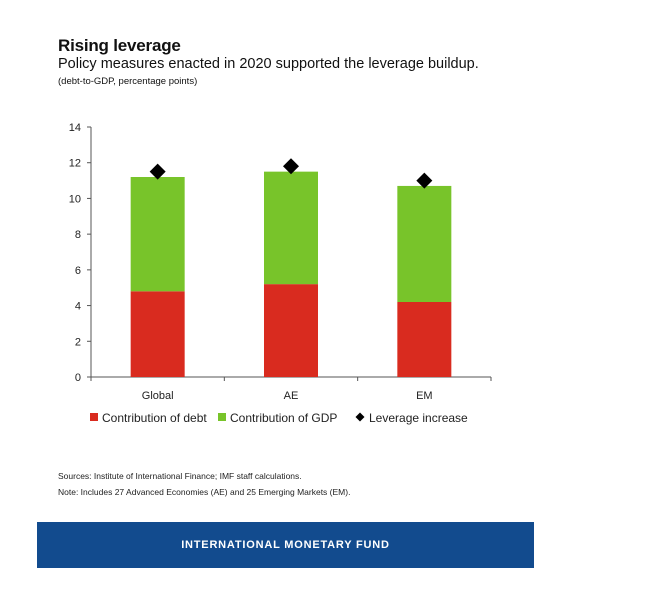 The height and width of the screenshot is (593, 660). What do you see at coordinates (424, 396) in the screenshot?
I see `x-tick-label: EM` at bounding box center [424, 396].